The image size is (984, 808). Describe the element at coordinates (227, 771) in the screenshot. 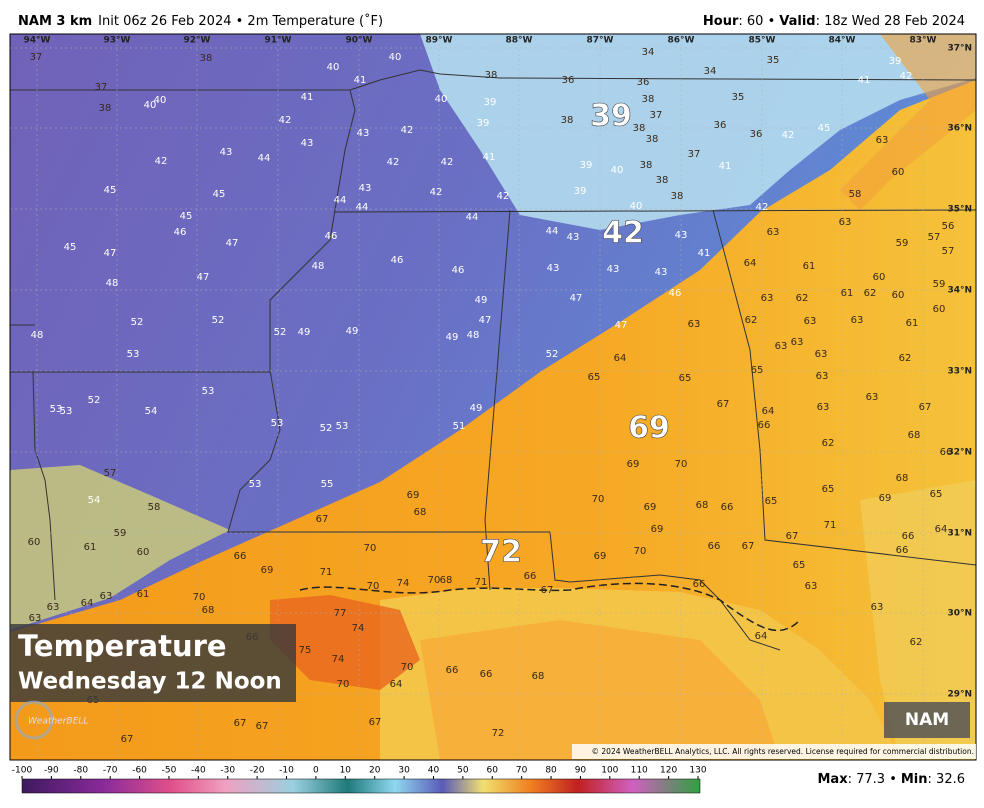

I see `colorbar-tick-label: -30` at that location.